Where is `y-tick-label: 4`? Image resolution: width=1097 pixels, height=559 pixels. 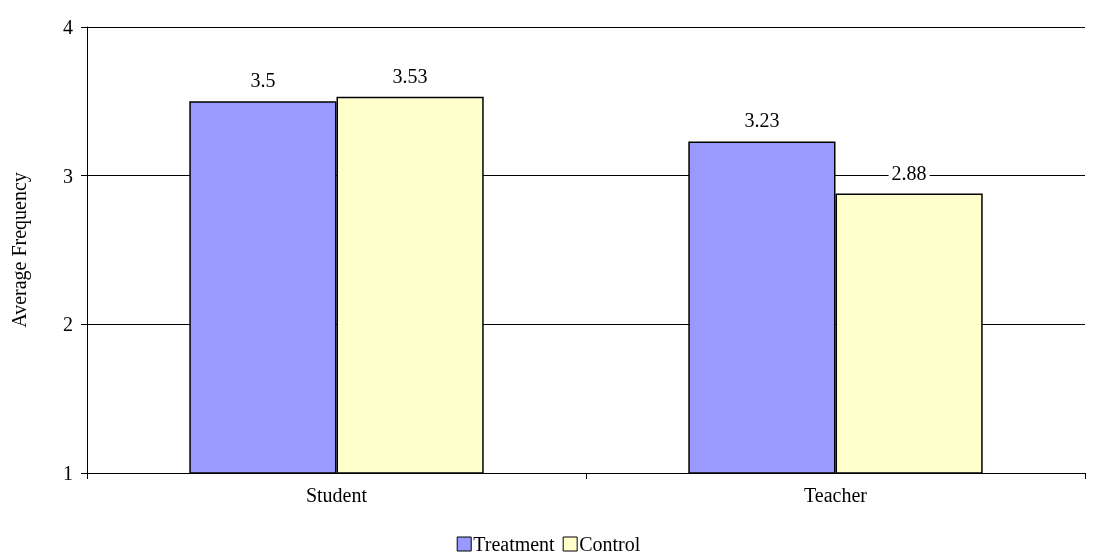
y-tick-label: 4 is located at coordinates (68, 27).